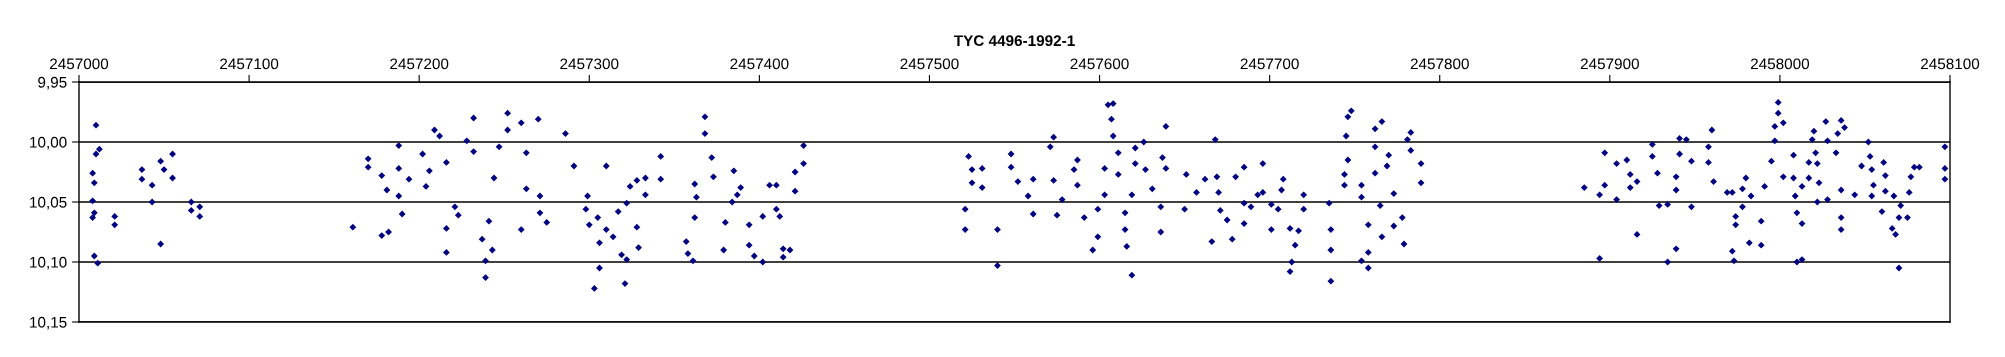  What do you see at coordinates (48, 323) in the screenshot?
I see `y-tick-label: 10,15` at bounding box center [48, 323].